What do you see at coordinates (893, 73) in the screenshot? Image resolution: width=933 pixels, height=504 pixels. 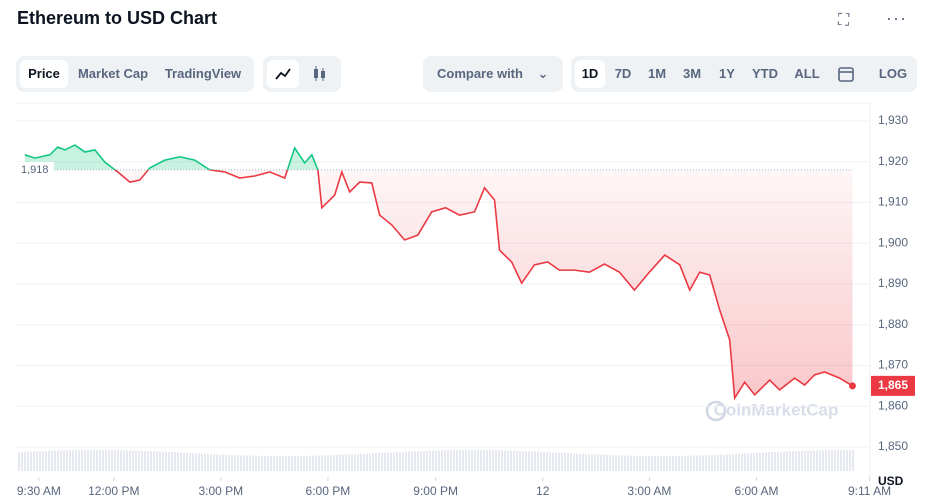 I see `log-button: LOG` at bounding box center [893, 73].